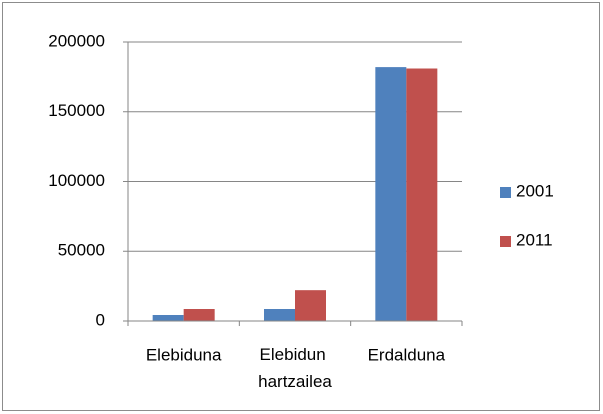 The height and width of the screenshot is (414, 603). Describe the element at coordinates (407, 354) in the screenshot. I see `x-tick-label: Erdalduna` at that location.